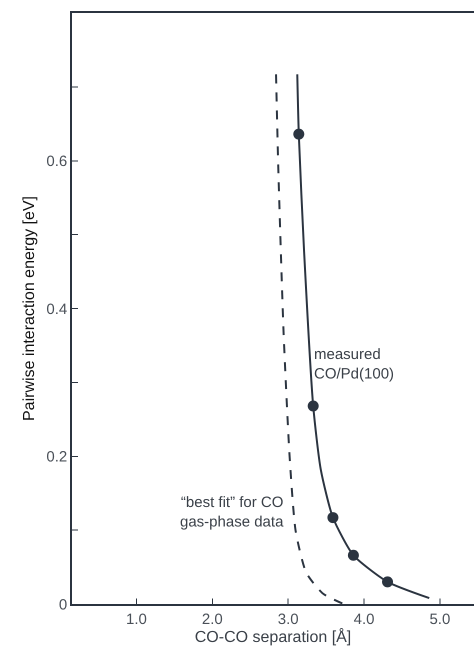 This screenshot has height=654, width=476. I want to click on x-tick-label: 4.0, so click(364, 619).